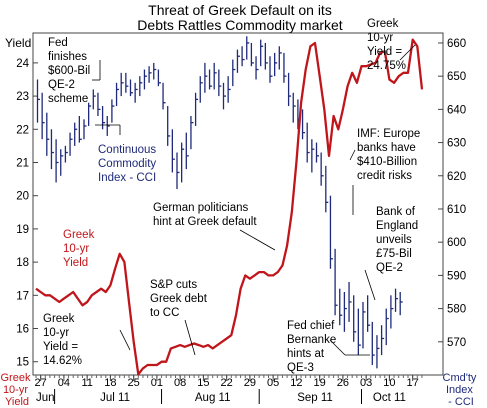  Describe the element at coordinates (134, 383) in the screenshot. I see `x-tick-label: 25` at that location.